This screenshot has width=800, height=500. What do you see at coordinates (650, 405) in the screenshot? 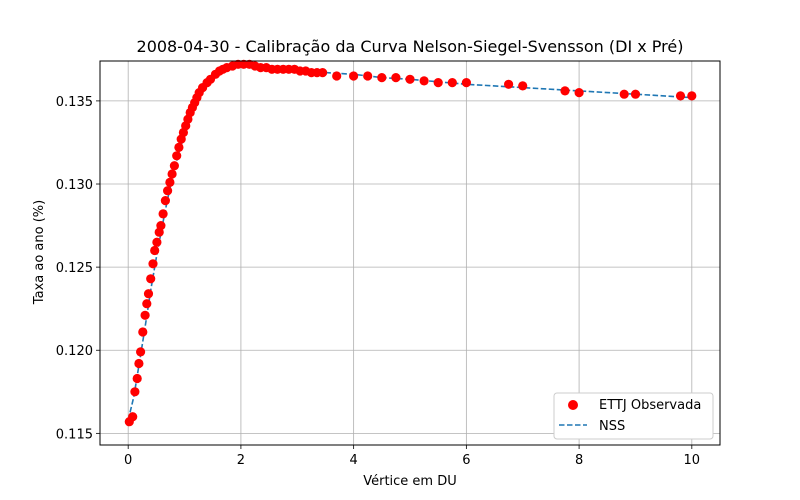
I see `legend-label-observed: ETTJ Observada` at bounding box center [650, 405].